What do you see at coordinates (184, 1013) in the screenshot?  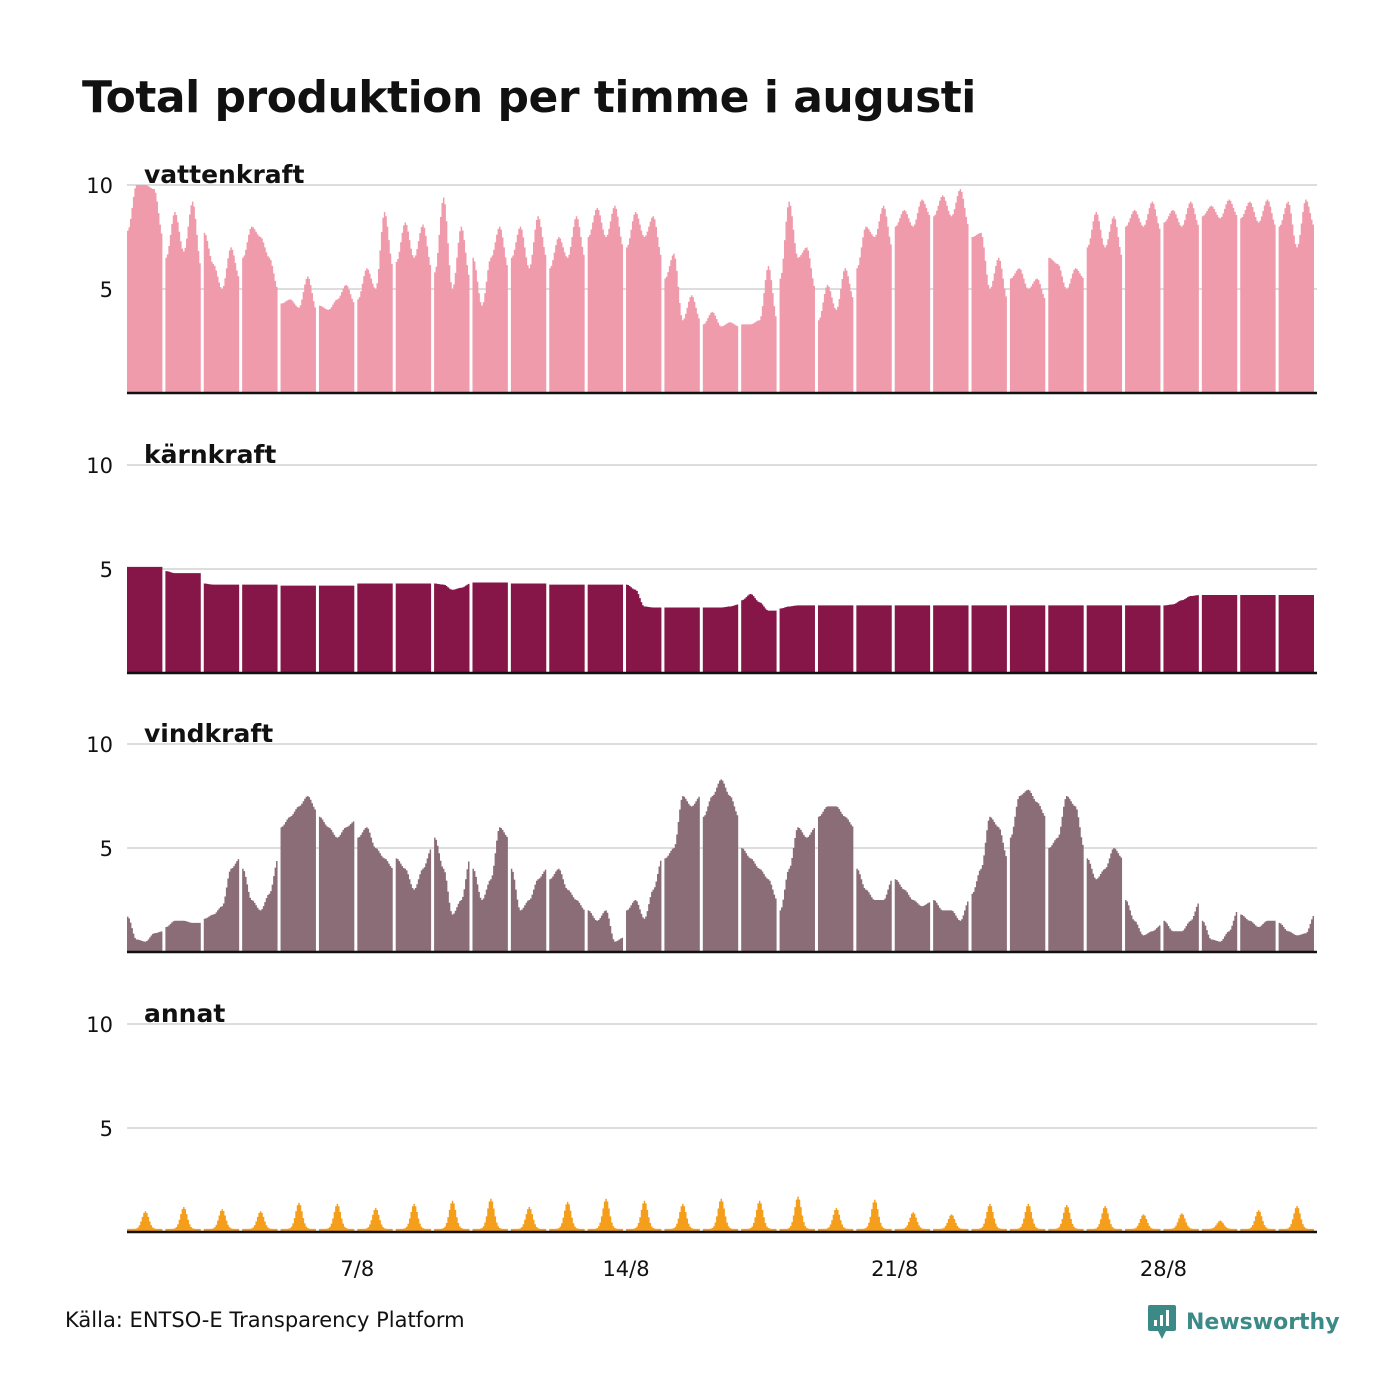 I see `panel-label-annat: annat` at bounding box center [184, 1013].